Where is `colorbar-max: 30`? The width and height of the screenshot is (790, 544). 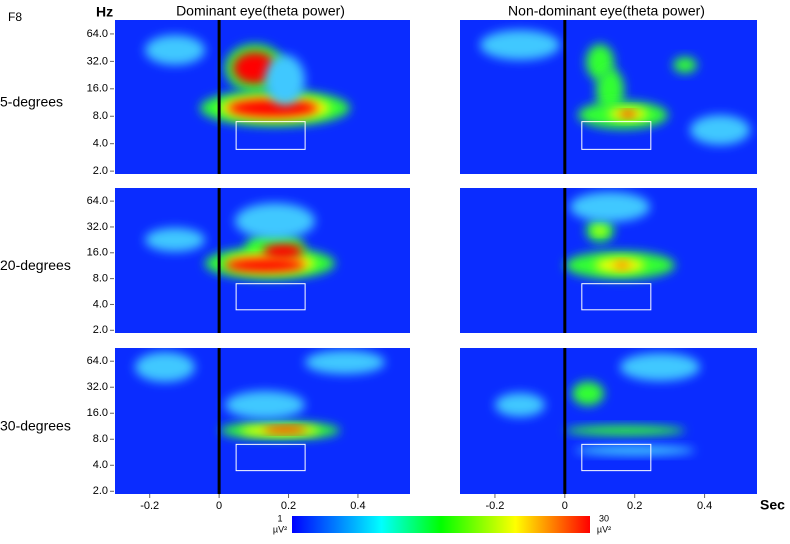 colorbar-max: 30 is located at coordinates (604, 518).